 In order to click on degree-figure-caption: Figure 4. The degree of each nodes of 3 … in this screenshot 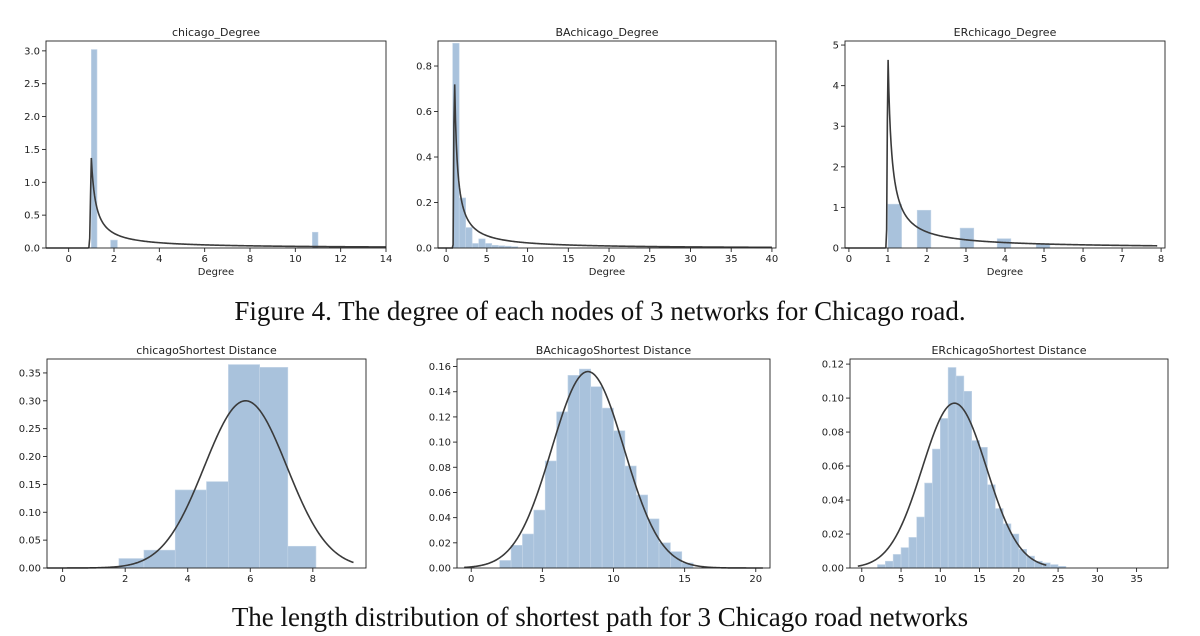, I will do `click(600, 311)`.